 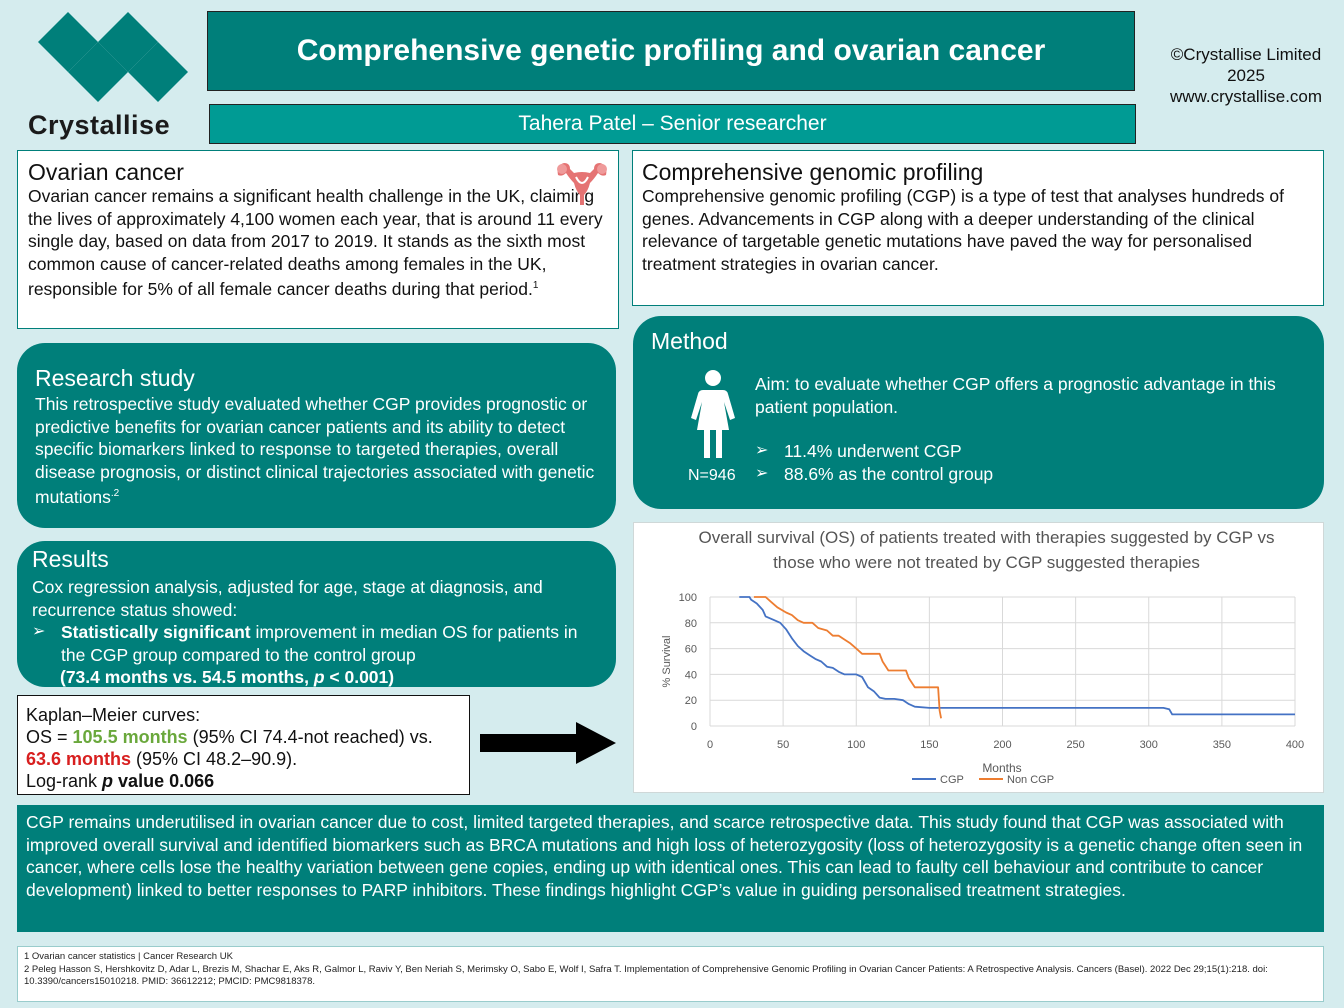 I want to click on y-tick-label: 40, so click(x=691, y=675).